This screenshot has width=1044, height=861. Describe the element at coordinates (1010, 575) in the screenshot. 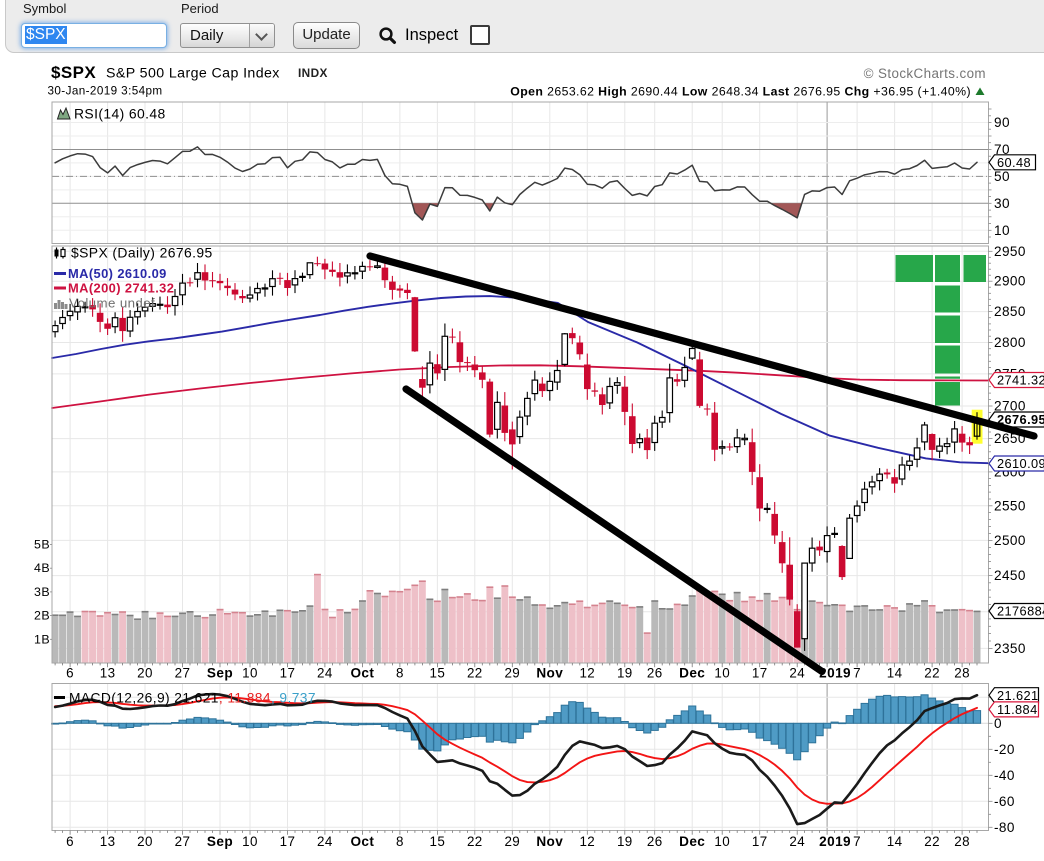

I see `svg-text: 2450` at that location.